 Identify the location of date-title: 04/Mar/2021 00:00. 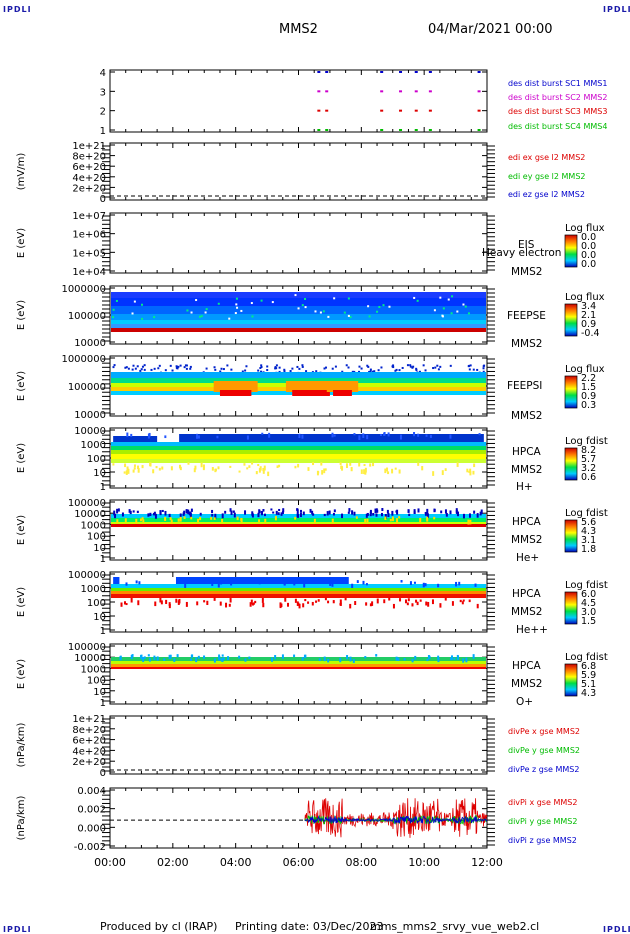
(490, 29).